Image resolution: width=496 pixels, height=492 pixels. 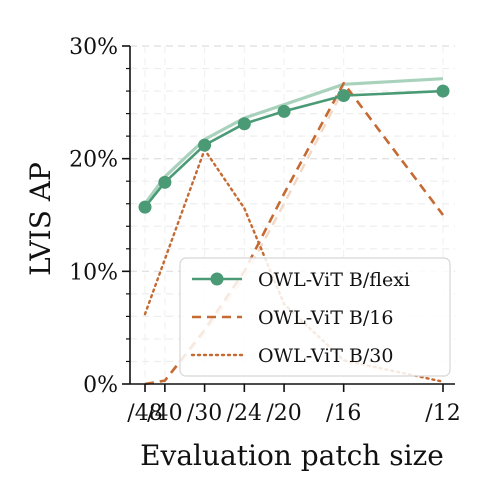 What do you see at coordinates (164, 413) in the screenshot?
I see `x-tick-label: /40` at bounding box center [164, 413].